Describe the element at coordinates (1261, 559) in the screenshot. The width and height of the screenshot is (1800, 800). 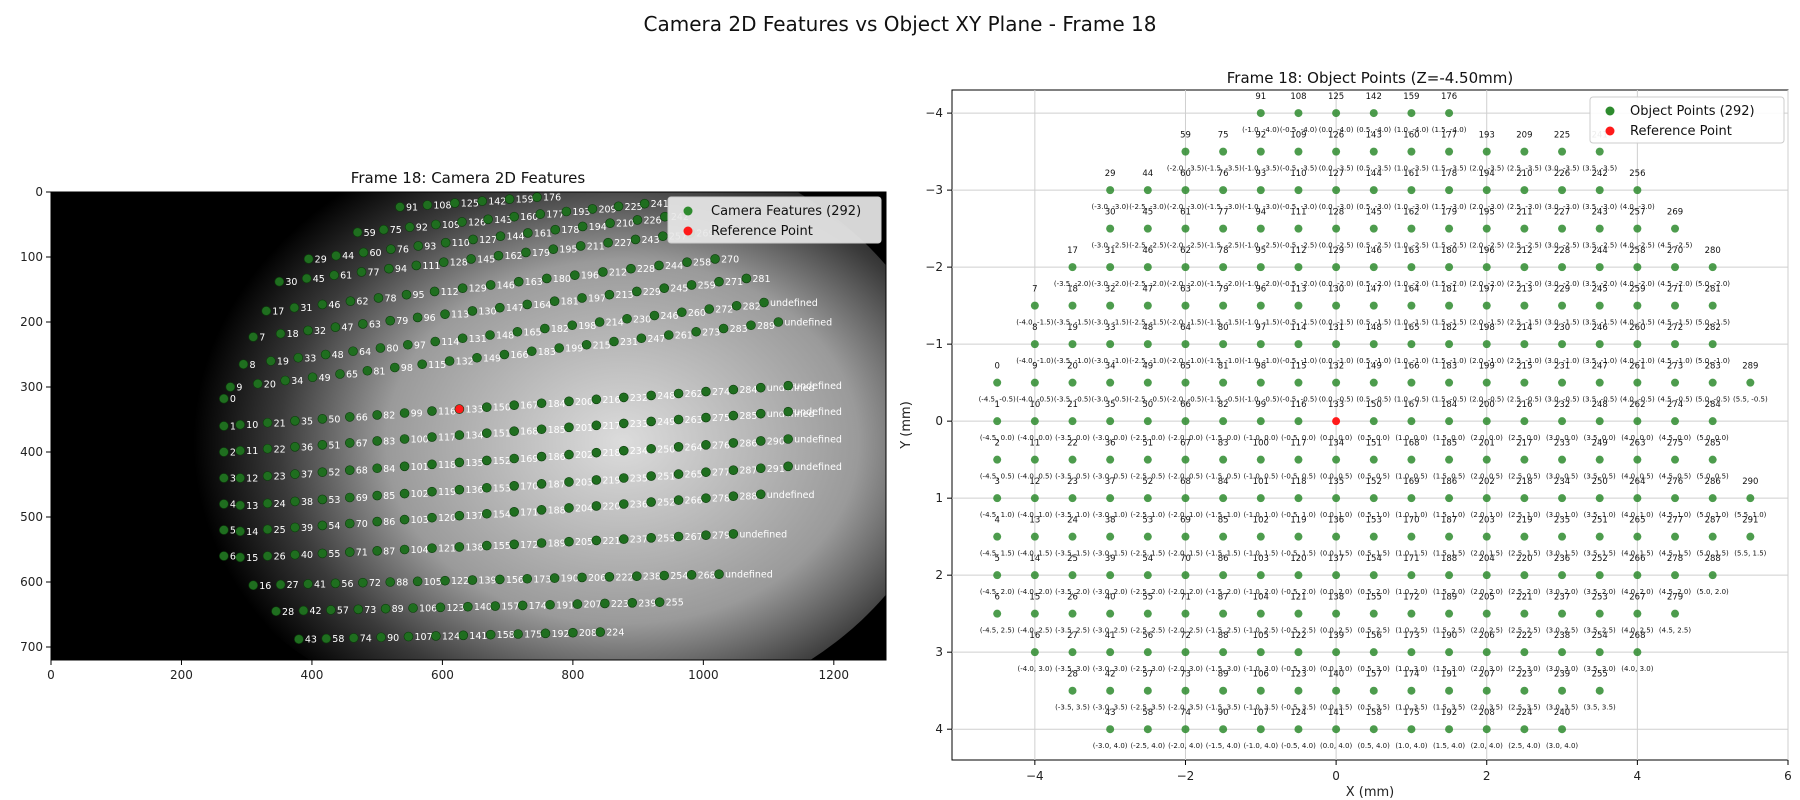
I see `object-point-label: 103` at that location.